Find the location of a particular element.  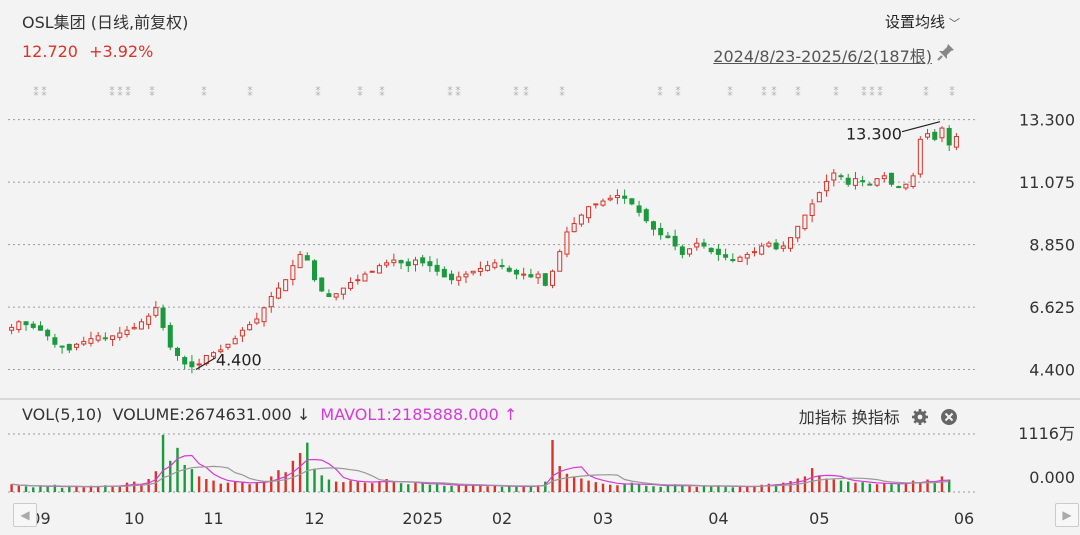

price-change: +3.92% is located at coordinates (121, 51).